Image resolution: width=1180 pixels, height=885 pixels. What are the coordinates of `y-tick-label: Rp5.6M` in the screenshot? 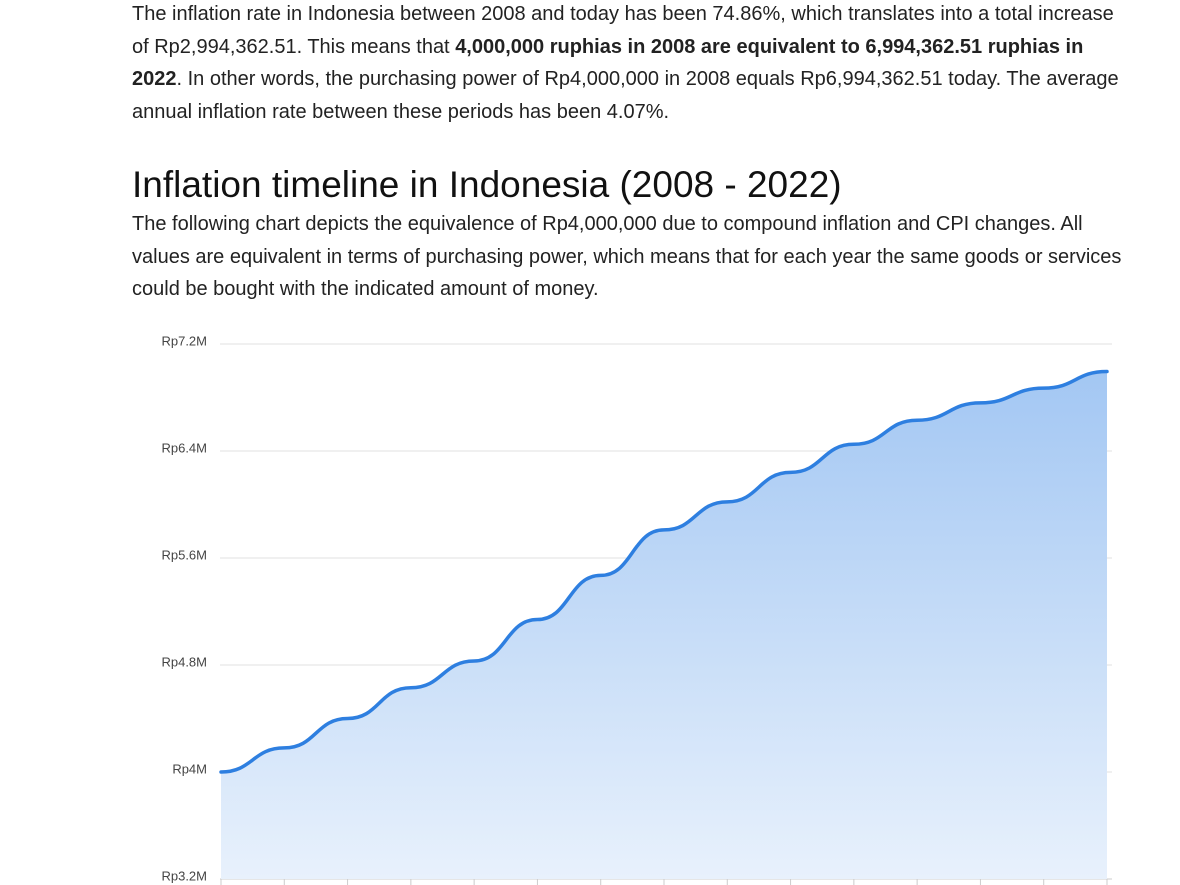 It's located at (184, 554).